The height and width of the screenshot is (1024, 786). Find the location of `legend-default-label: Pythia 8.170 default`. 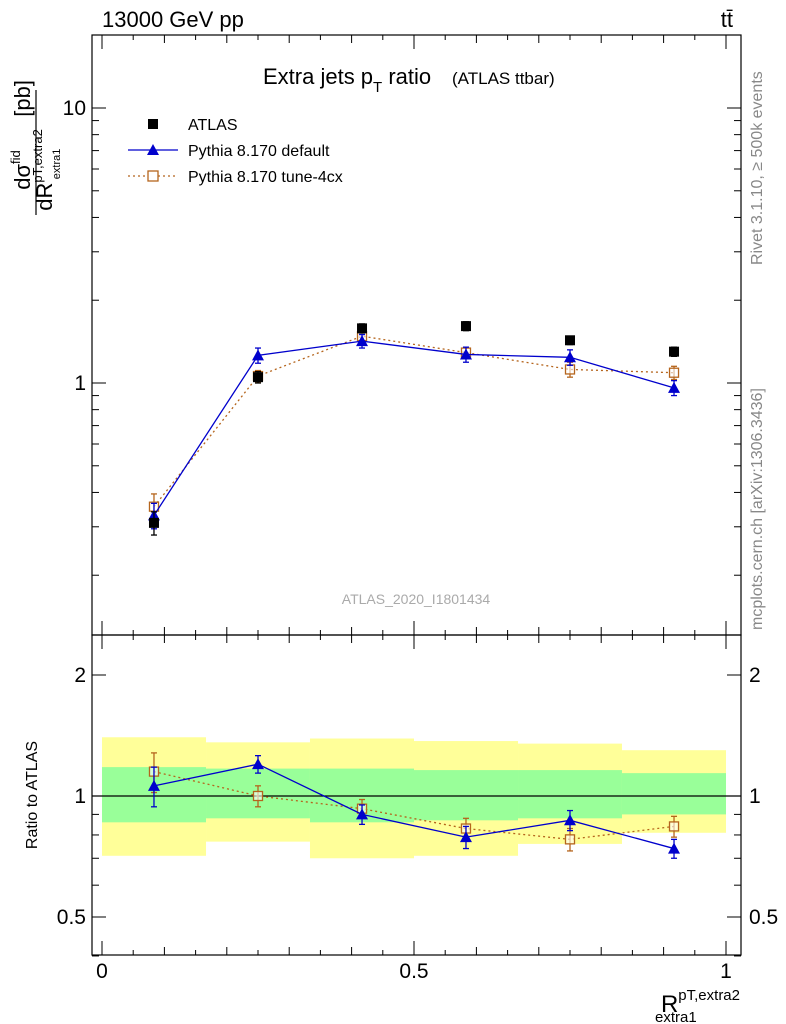

legend-default-label: Pythia 8.170 default is located at coordinates (259, 151).